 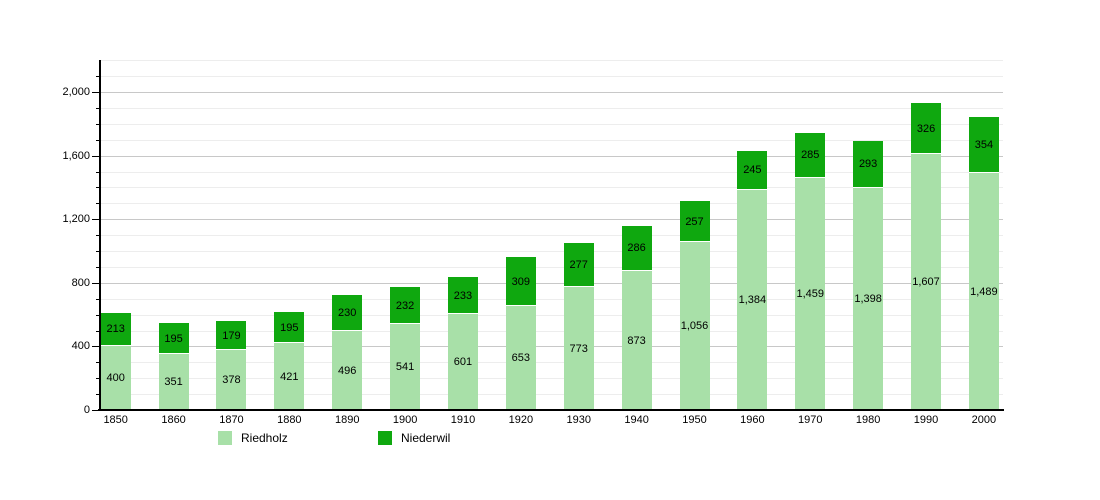 What do you see at coordinates (551, 410) in the screenshot?
I see `x-axis-line` at bounding box center [551, 410].